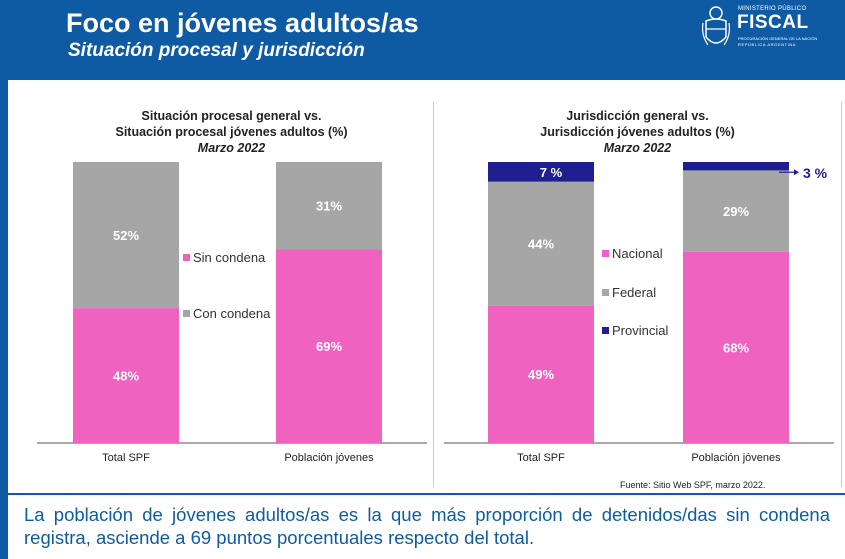 Image resolution: width=845 pixels, height=559 pixels. Describe the element at coordinates (773, 22) in the screenshot. I see `logo-name: FISCAL` at that location.